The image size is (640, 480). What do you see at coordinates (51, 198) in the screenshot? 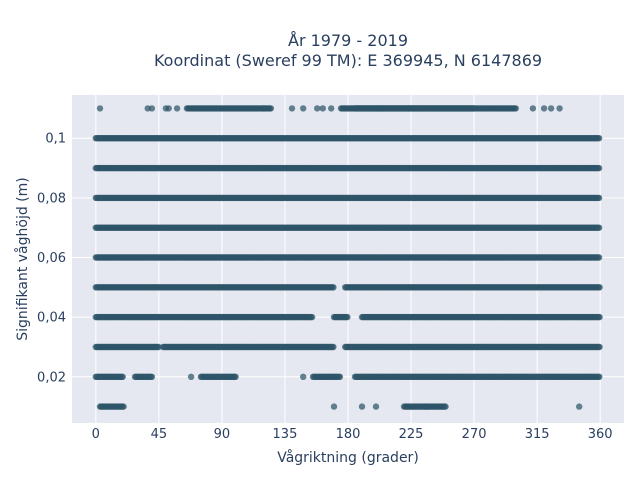
I see `y-tick-label: 0,08` at bounding box center [51, 198].